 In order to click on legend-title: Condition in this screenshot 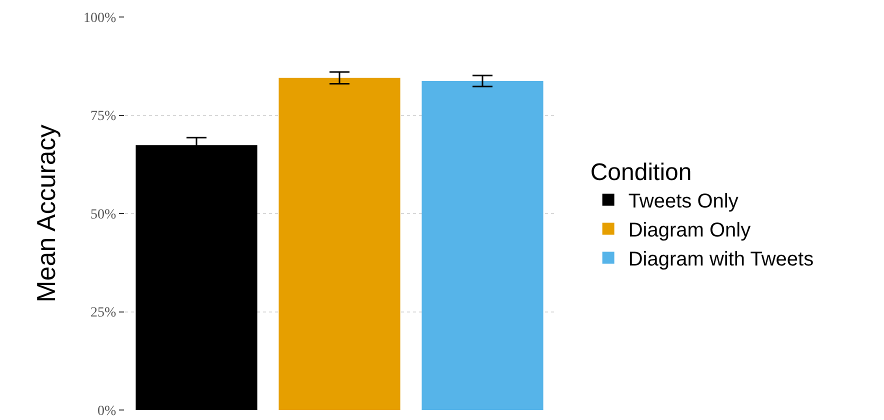, I will do `click(641, 172)`.